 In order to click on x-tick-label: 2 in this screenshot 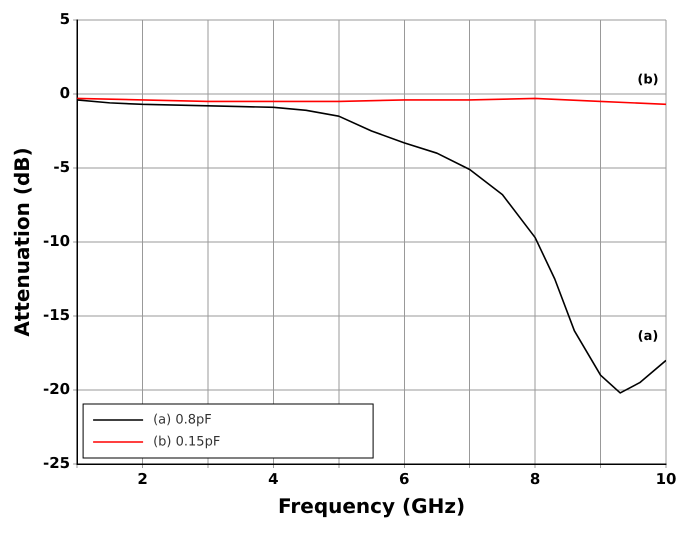, I will do `click(142, 479)`.